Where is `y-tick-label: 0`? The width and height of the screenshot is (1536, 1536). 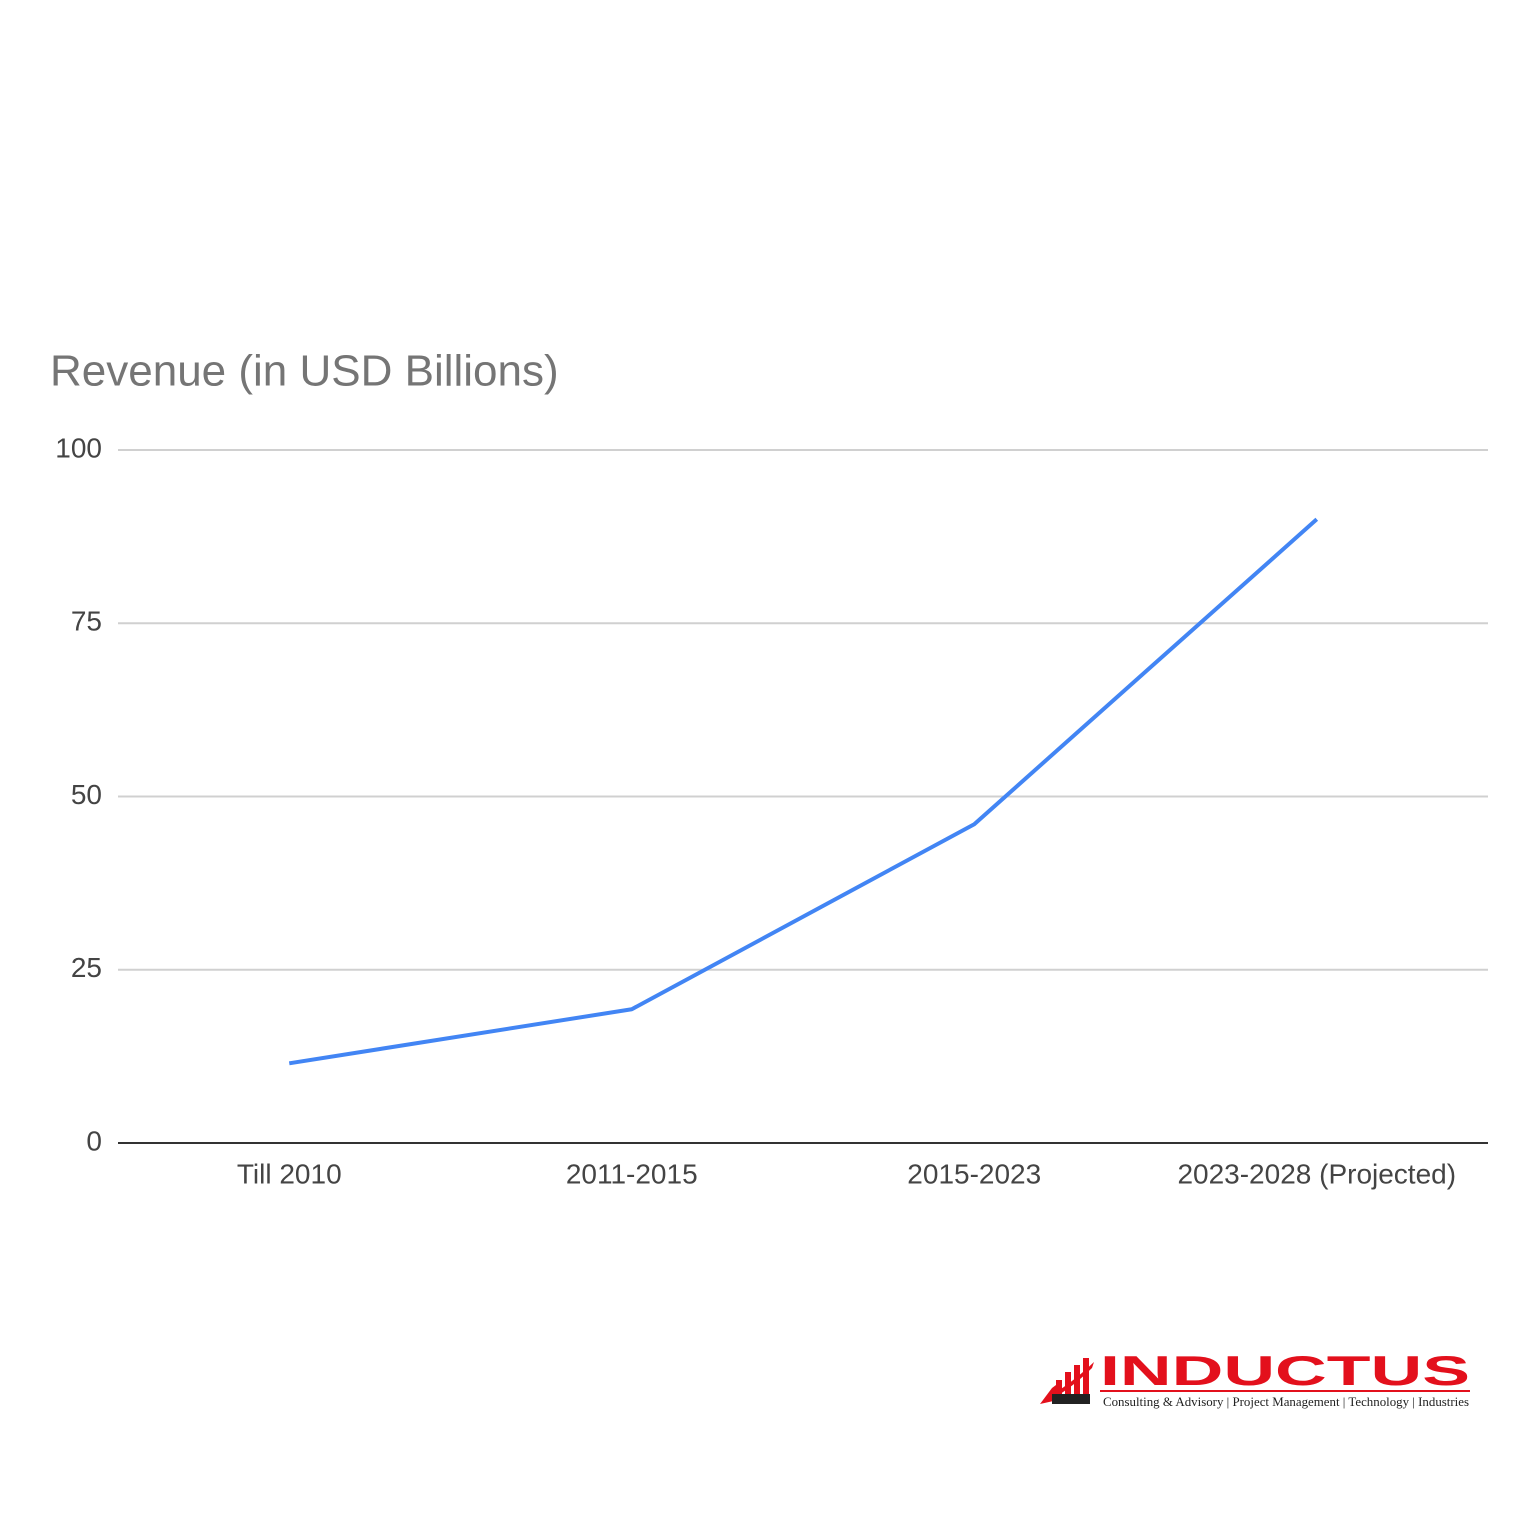 y-tick-label: 0 is located at coordinates (94, 1140).